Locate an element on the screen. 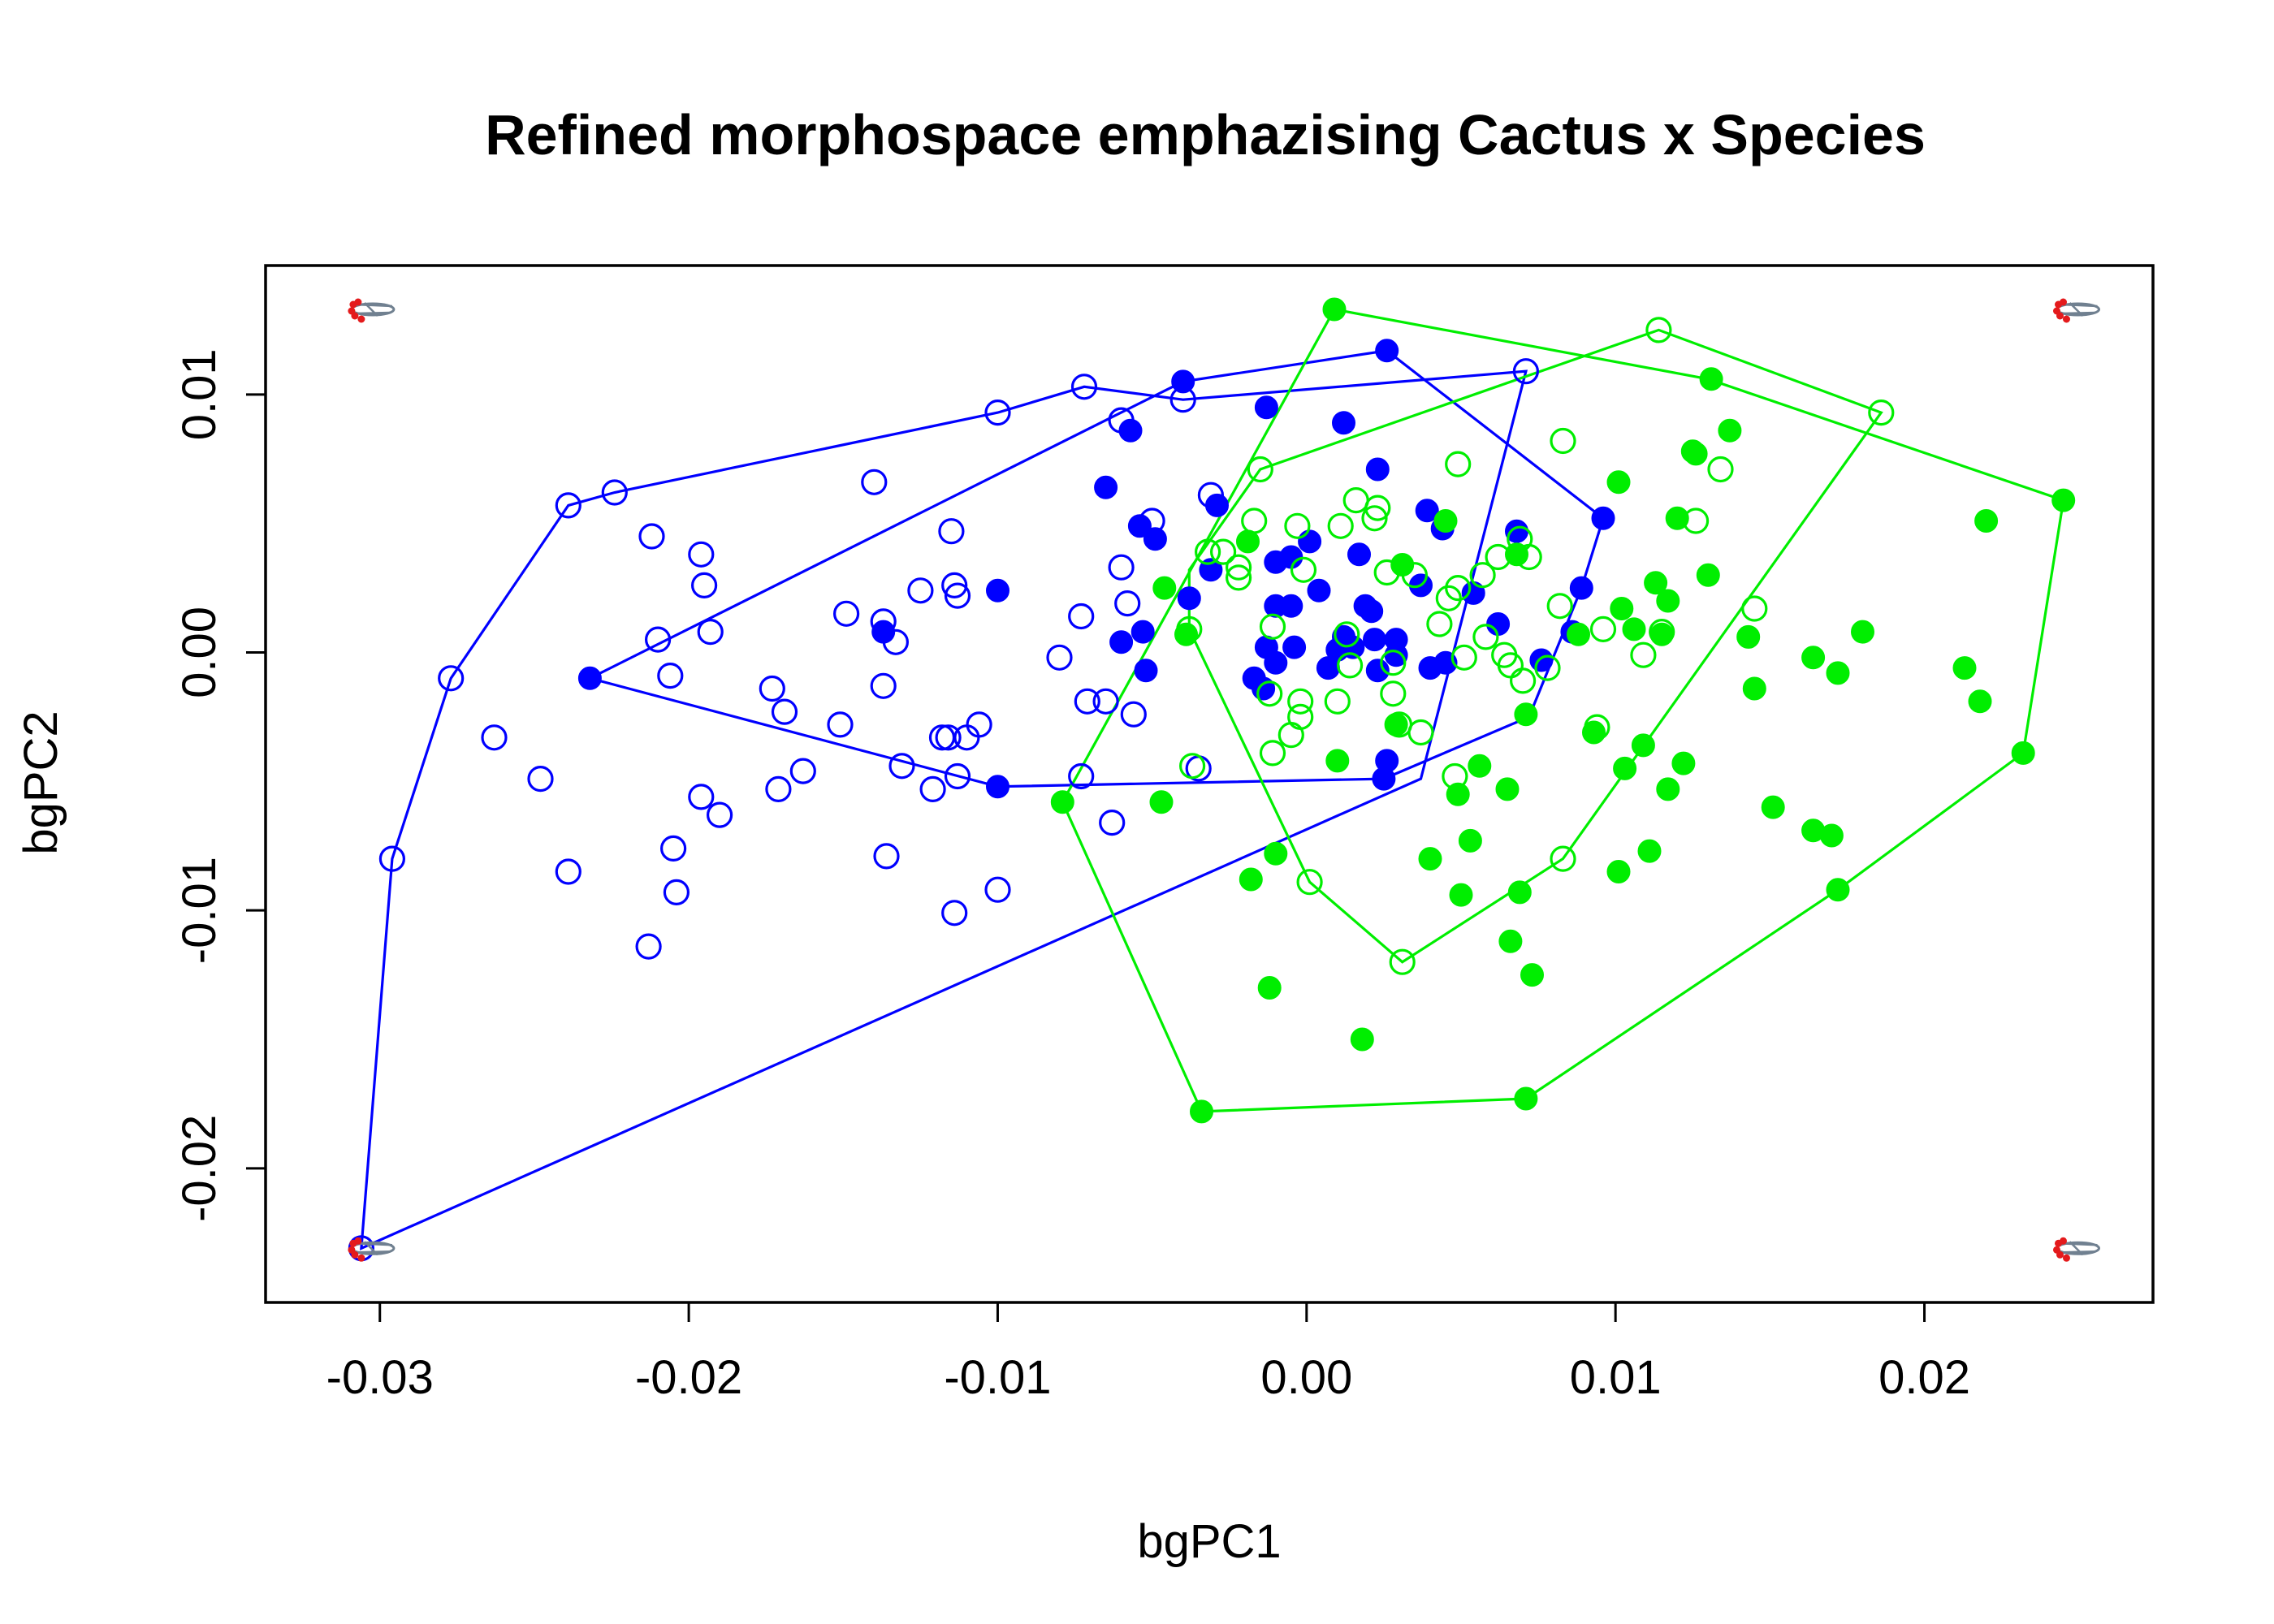 The width and height of the screenshot is (2274, 1624). x-tick-label: 0.02 is located at coordinates (1924, 1378).